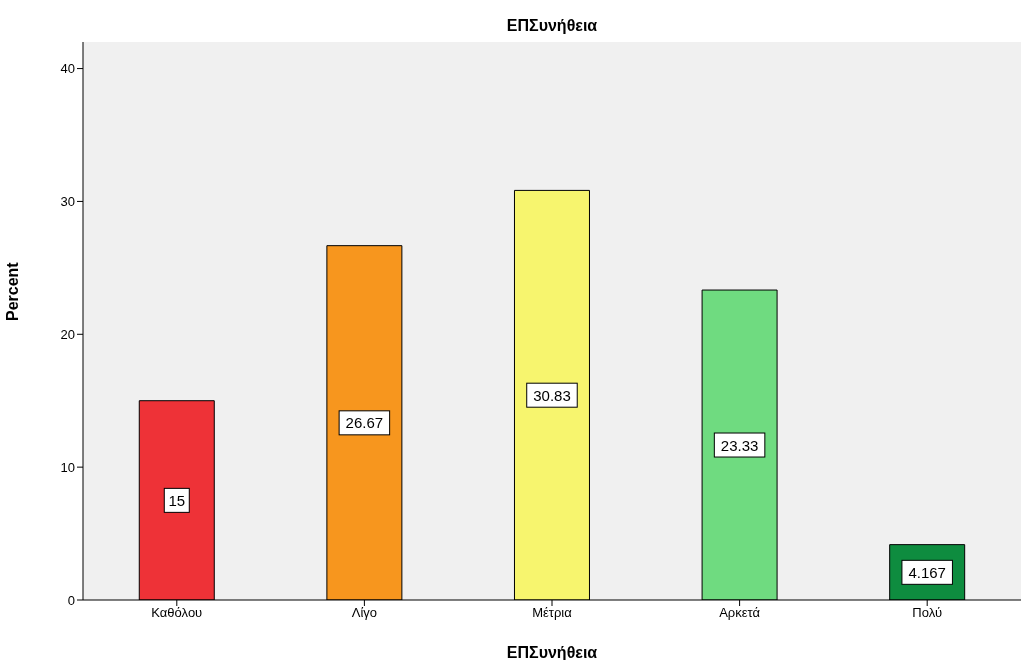 The width and height of the screenshot is (1031, 660). I want to click on data-label: 23.33, so click(739, 445).